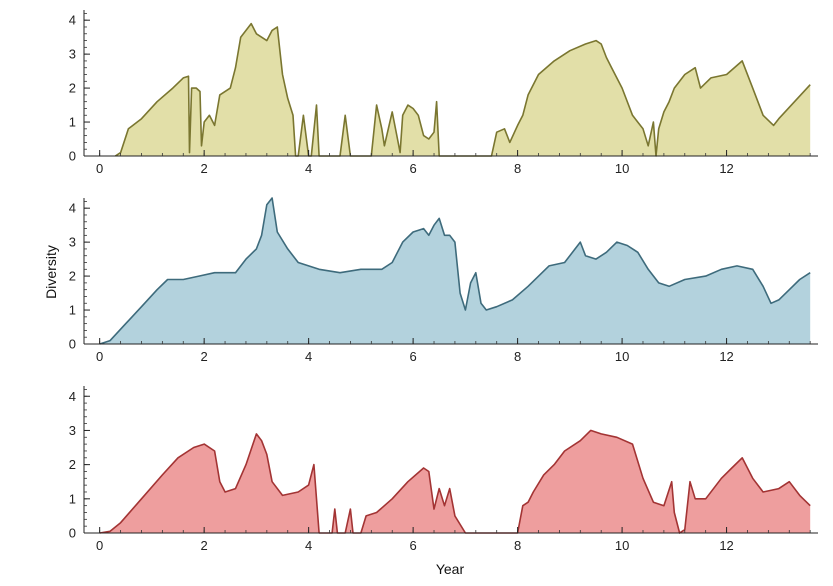 Image resolution: width=833 pixels, height=586 pixels. Describe the element at coordinates (450, 569) in the screenshot. I see `x-axis-title: Year` at that location.